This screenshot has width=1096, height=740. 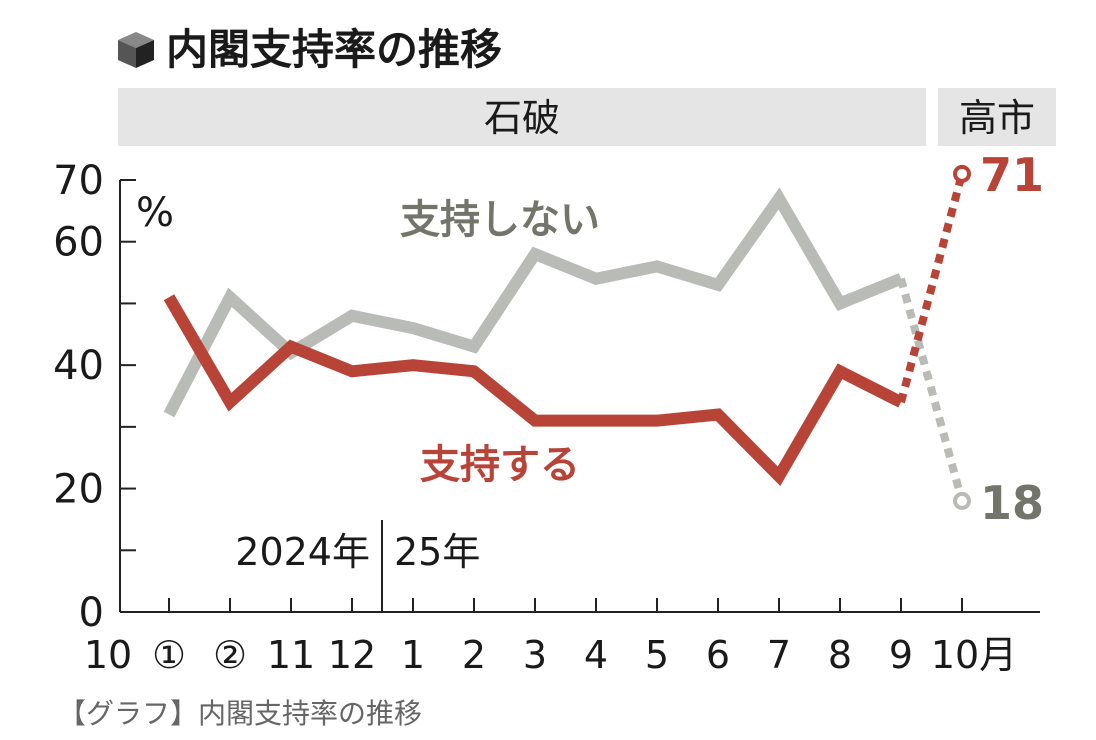 What do you see at coordinates (291, 655) in the screenshot?
I see `x-tick-label: 11` at bounding box center [291, 655].